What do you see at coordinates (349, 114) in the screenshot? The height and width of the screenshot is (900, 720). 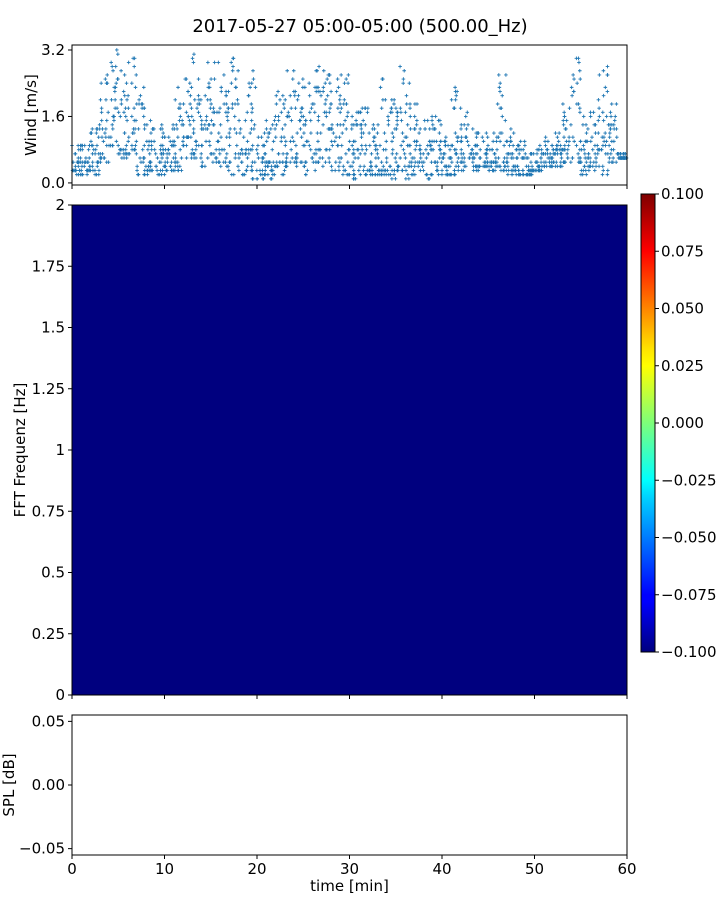 I see `wind-points` at bounding box center [349, 114].